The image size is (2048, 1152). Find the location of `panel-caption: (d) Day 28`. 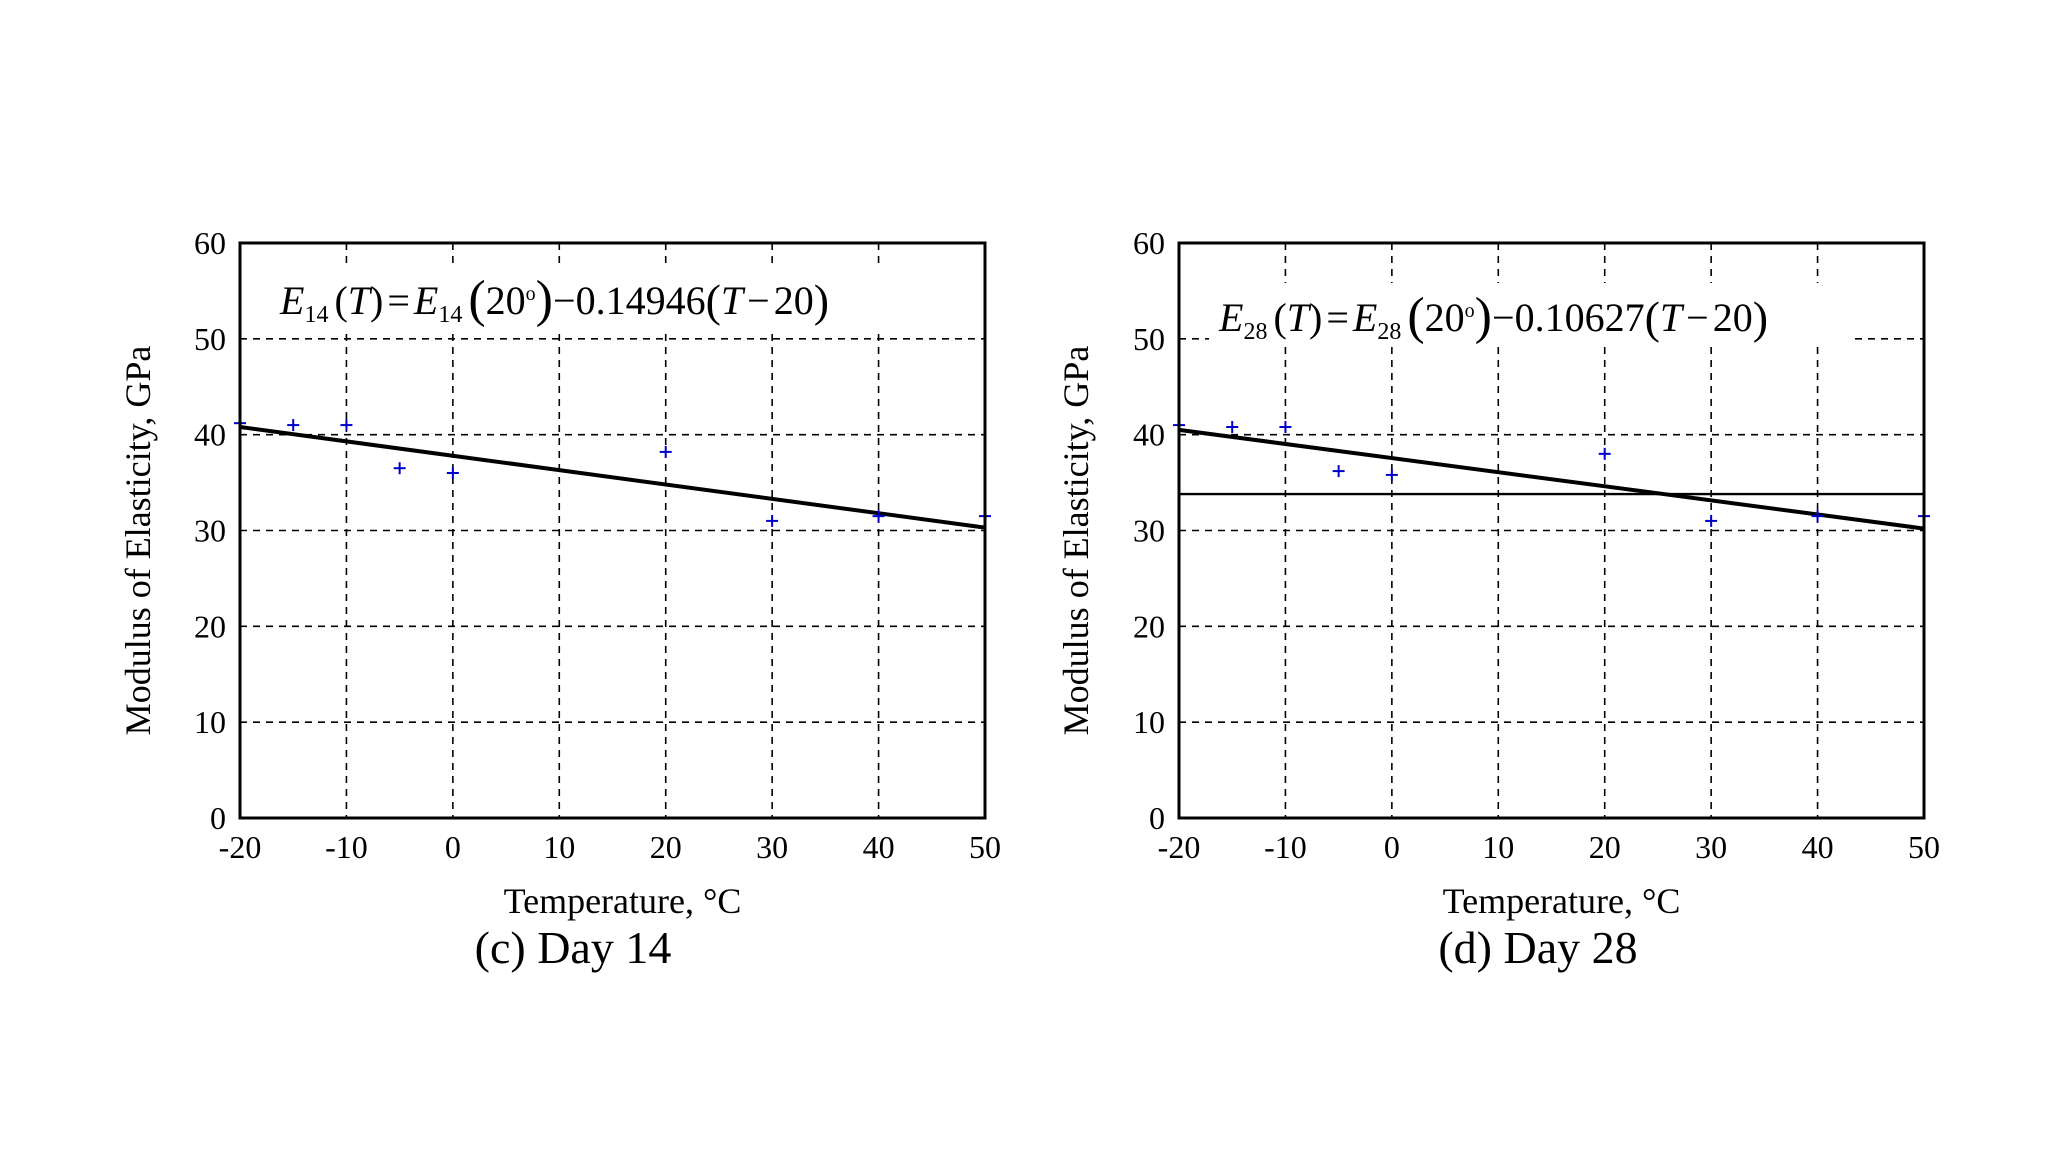

panel-caption: (d) Day 28 is located at coordinates (1537, 947).